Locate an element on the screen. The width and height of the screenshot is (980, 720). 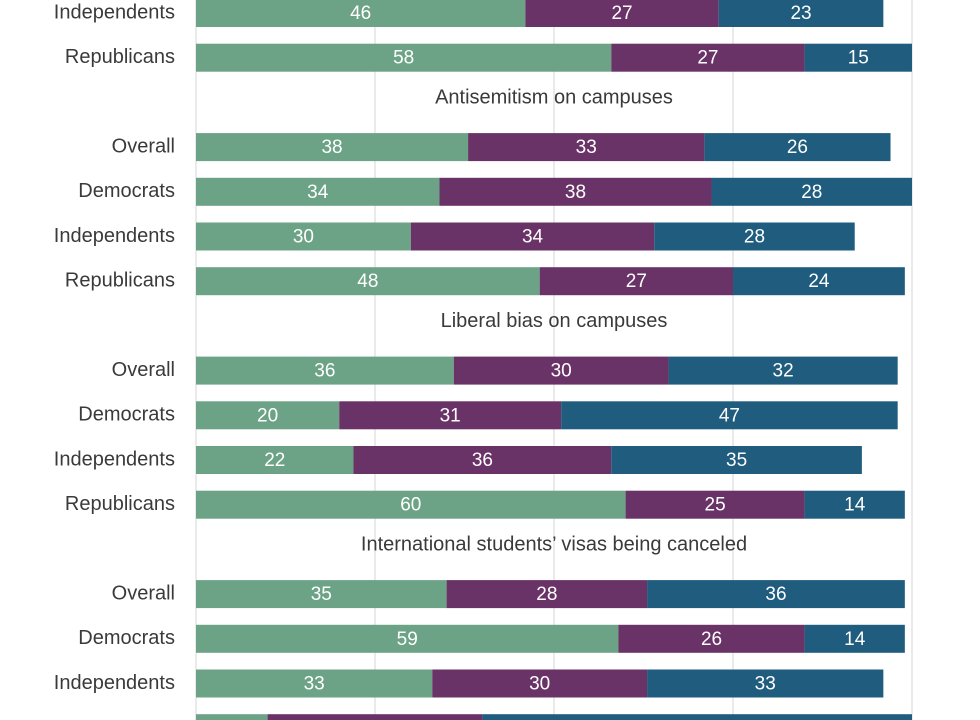
data-label: 15 is located at coordinates (858, 58).